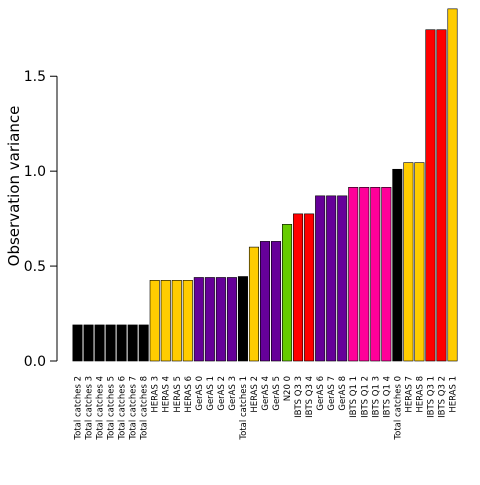 The image size is (480, 485). What do you see at coordinates (79, 408) in the screenshot?
I see `x-tick-label: Total catches 2` at bounding box center [79, 408].